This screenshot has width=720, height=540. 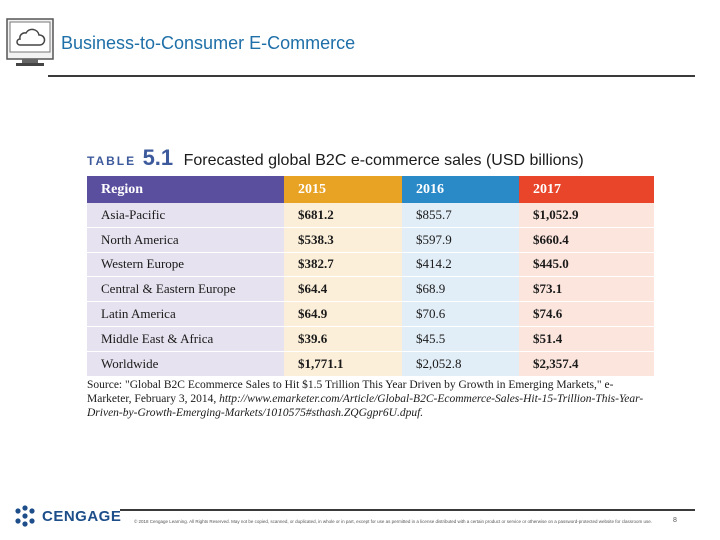 What do you see at coordinates (25, 516) in the screenshot?
I see `cengage-mark-icon` at bounding box center [25, 516].